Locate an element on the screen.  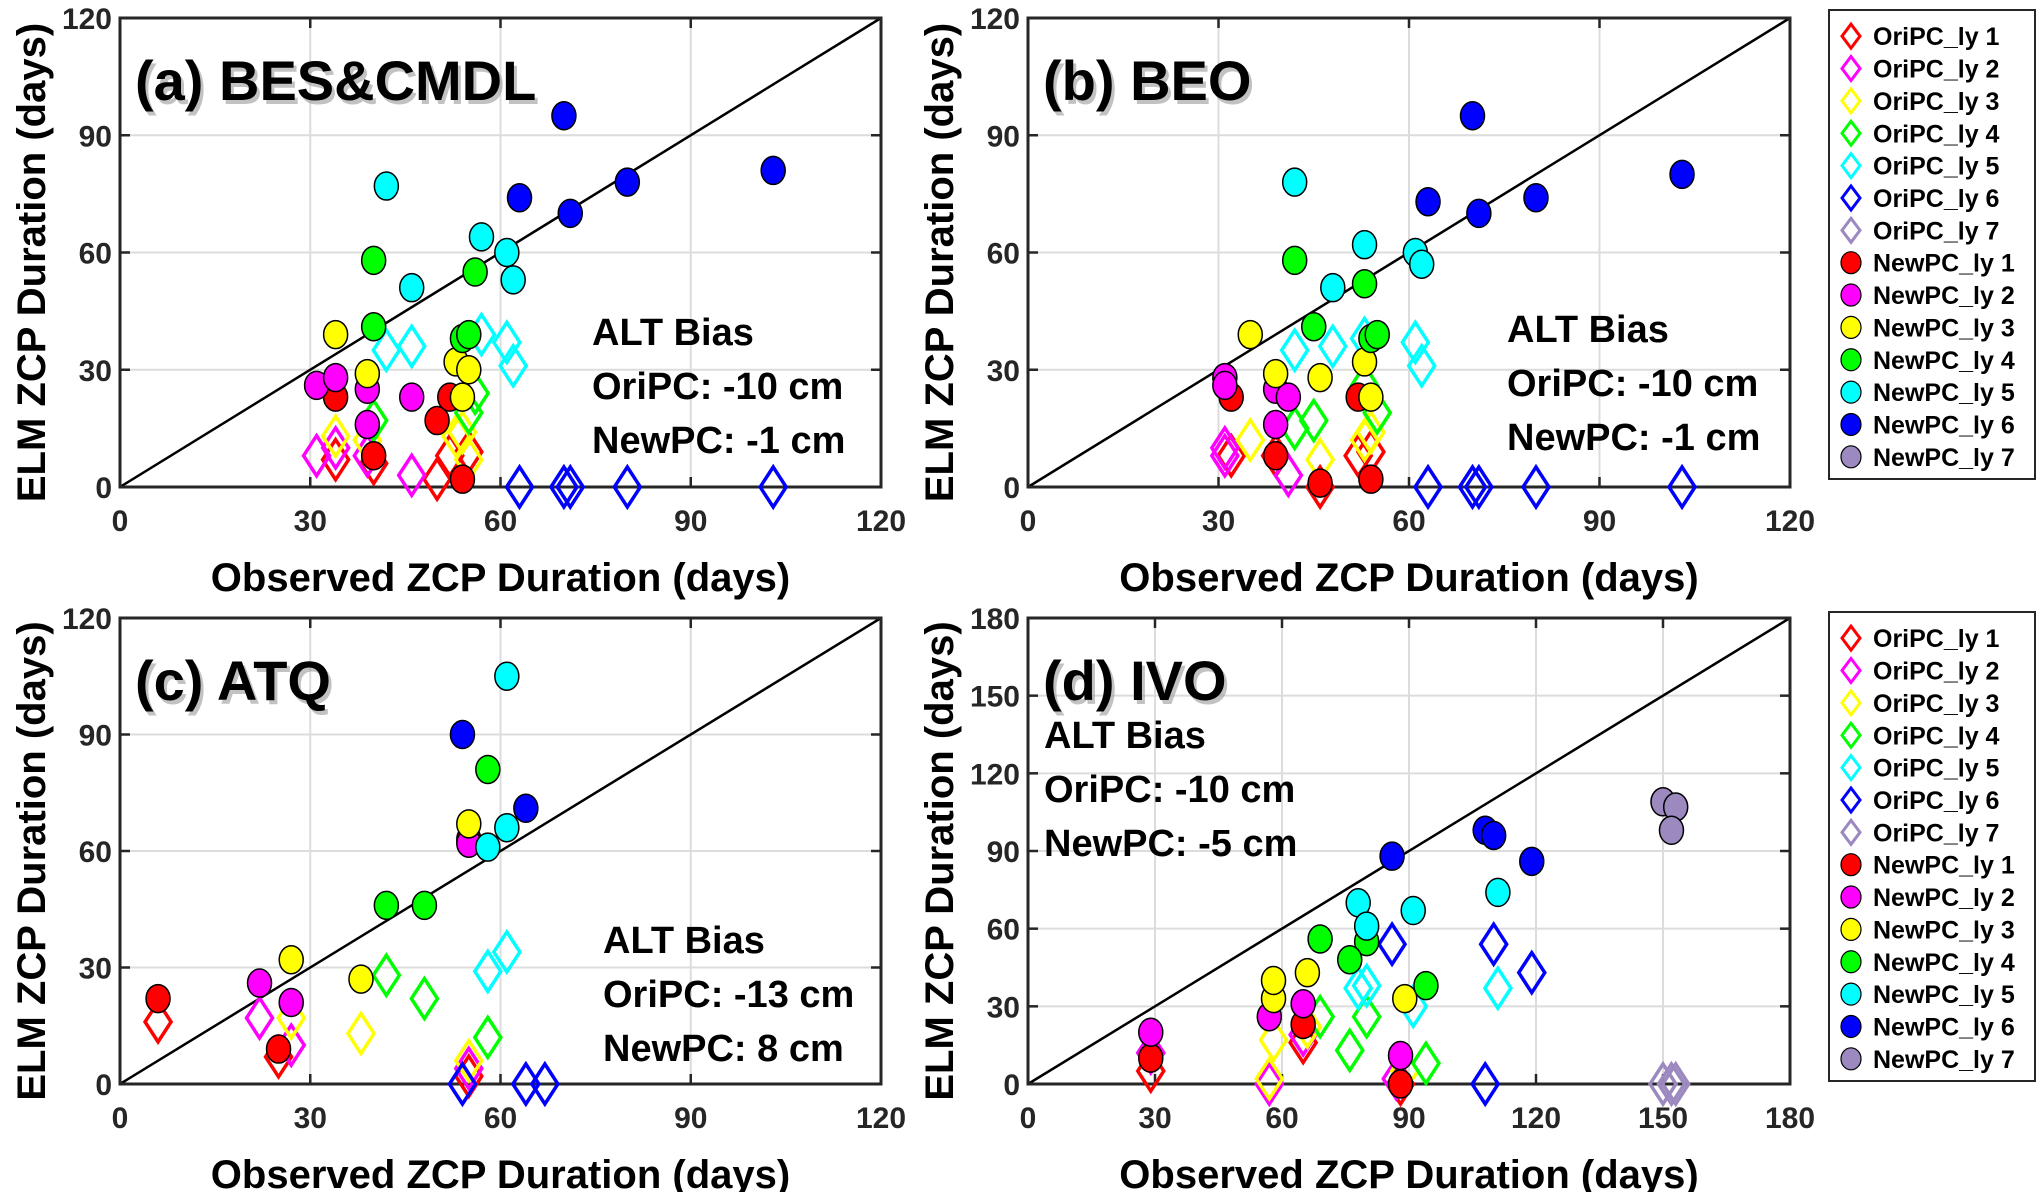
legend-label: NewPC_ly 2 is located at coordinates (1944, 296).